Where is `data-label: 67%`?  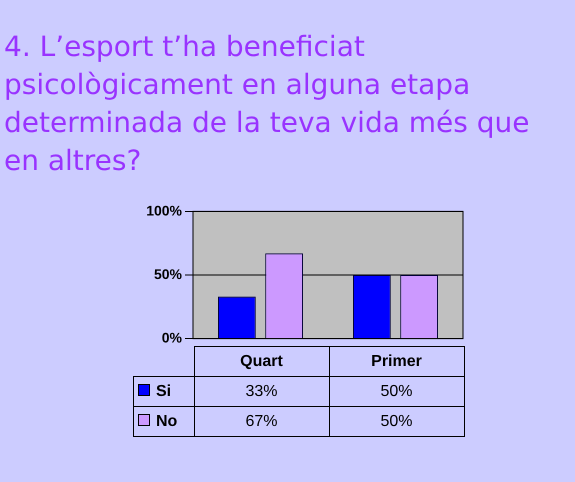
data-label: 67% is located at coordinates (261, 421).